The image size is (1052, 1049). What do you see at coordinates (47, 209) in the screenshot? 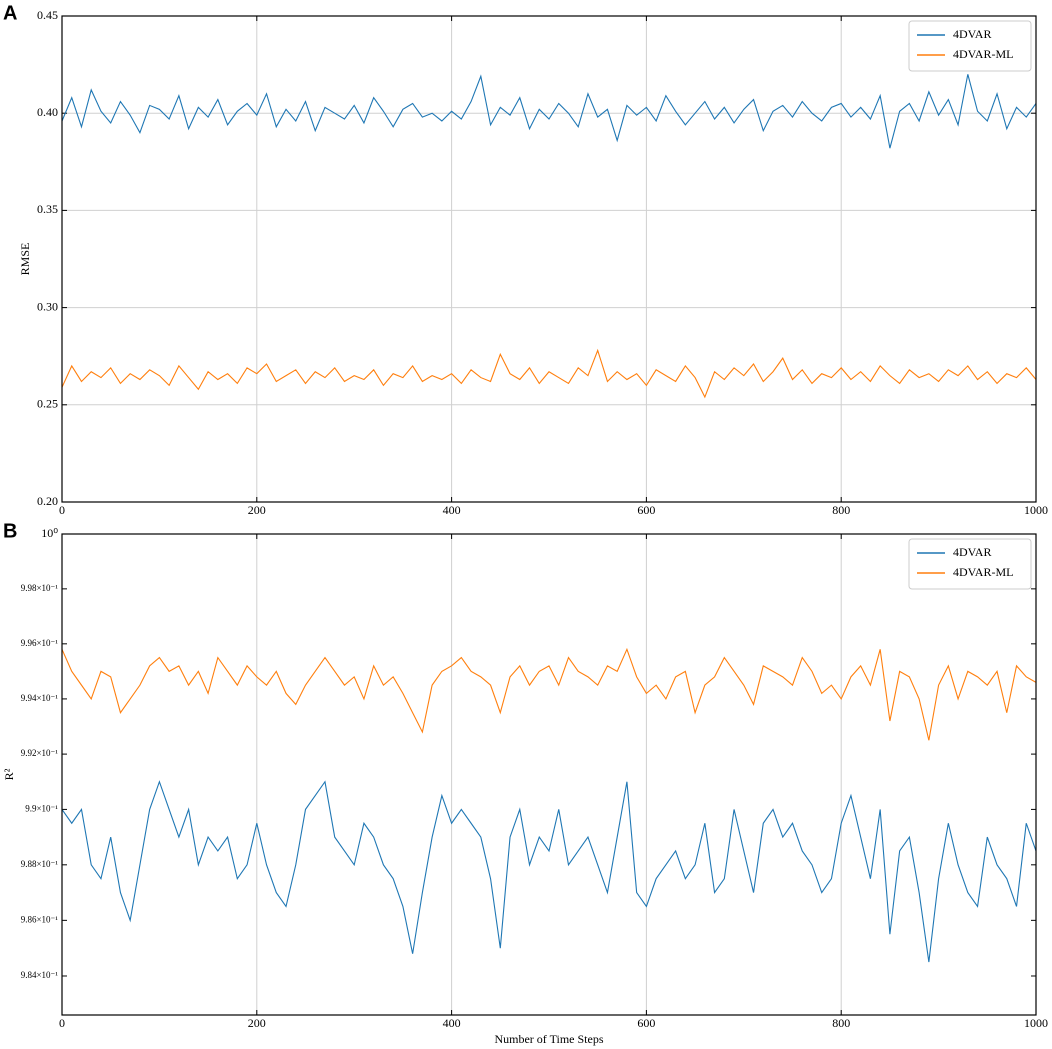
I see `y-tick-label: 0.35` at bounding box center [47, 209].